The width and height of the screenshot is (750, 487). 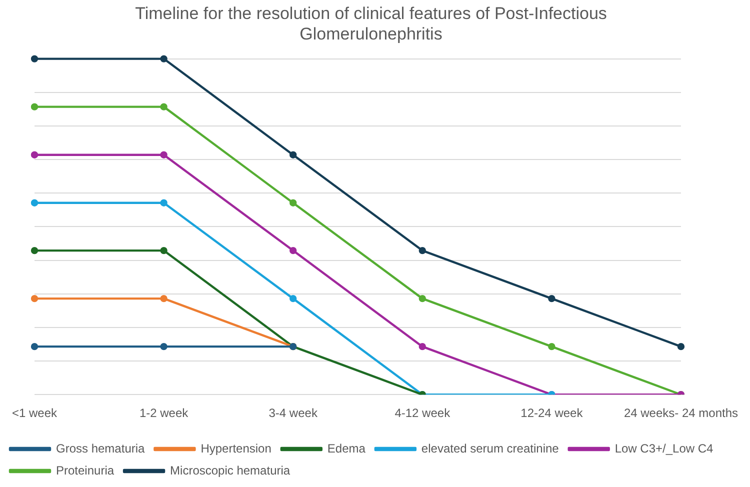 I want to click on chart-title: Timeline for the resolution of clinical features of Post-Infectious Glomerulonephritis, so click(x=371, y=24).